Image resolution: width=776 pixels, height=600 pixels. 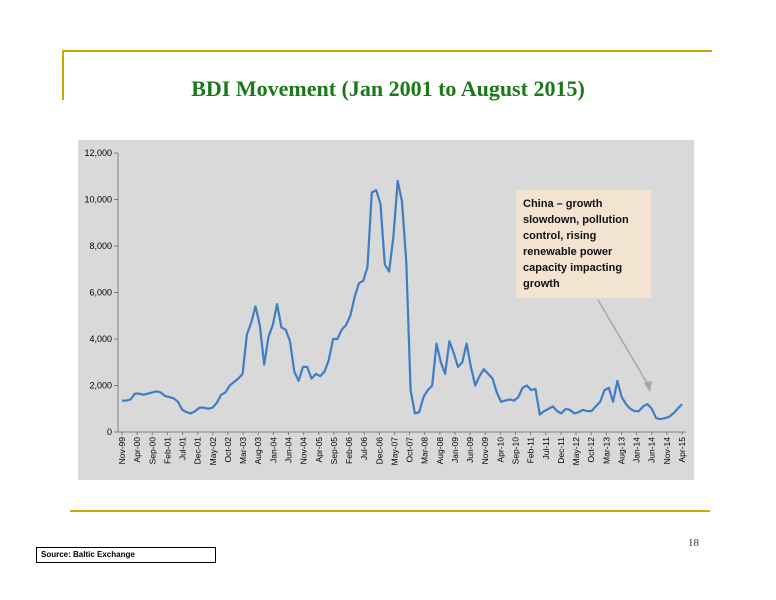 What do you see at coordinates (122, 451) in the screenshot?
I see `x-tick-label: Nov-99` at bounding box center [122, 451].